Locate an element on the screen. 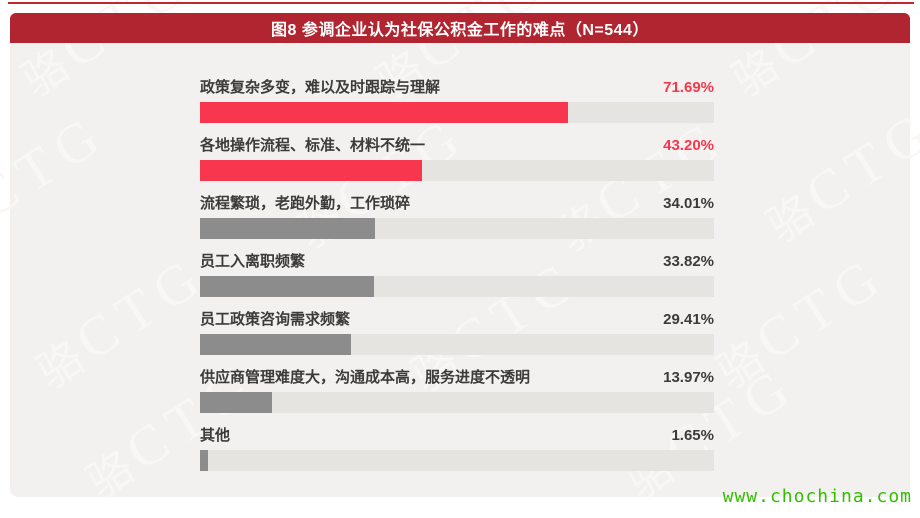  value-label: 33.82% is located at coordinates (688, 261).